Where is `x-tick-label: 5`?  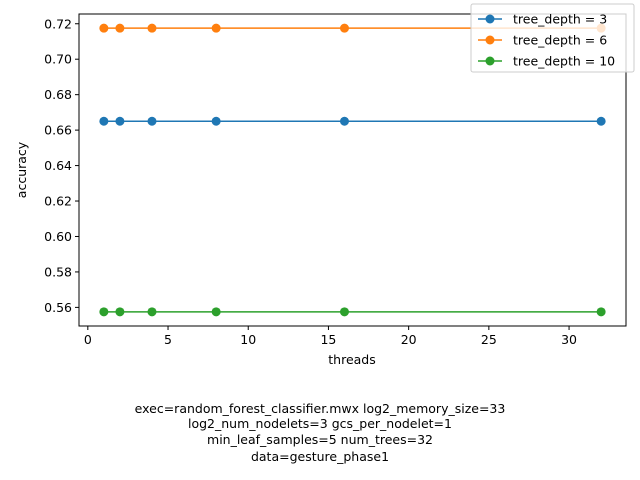
x-tick-label: 5 is located at coordinates (168, 339).